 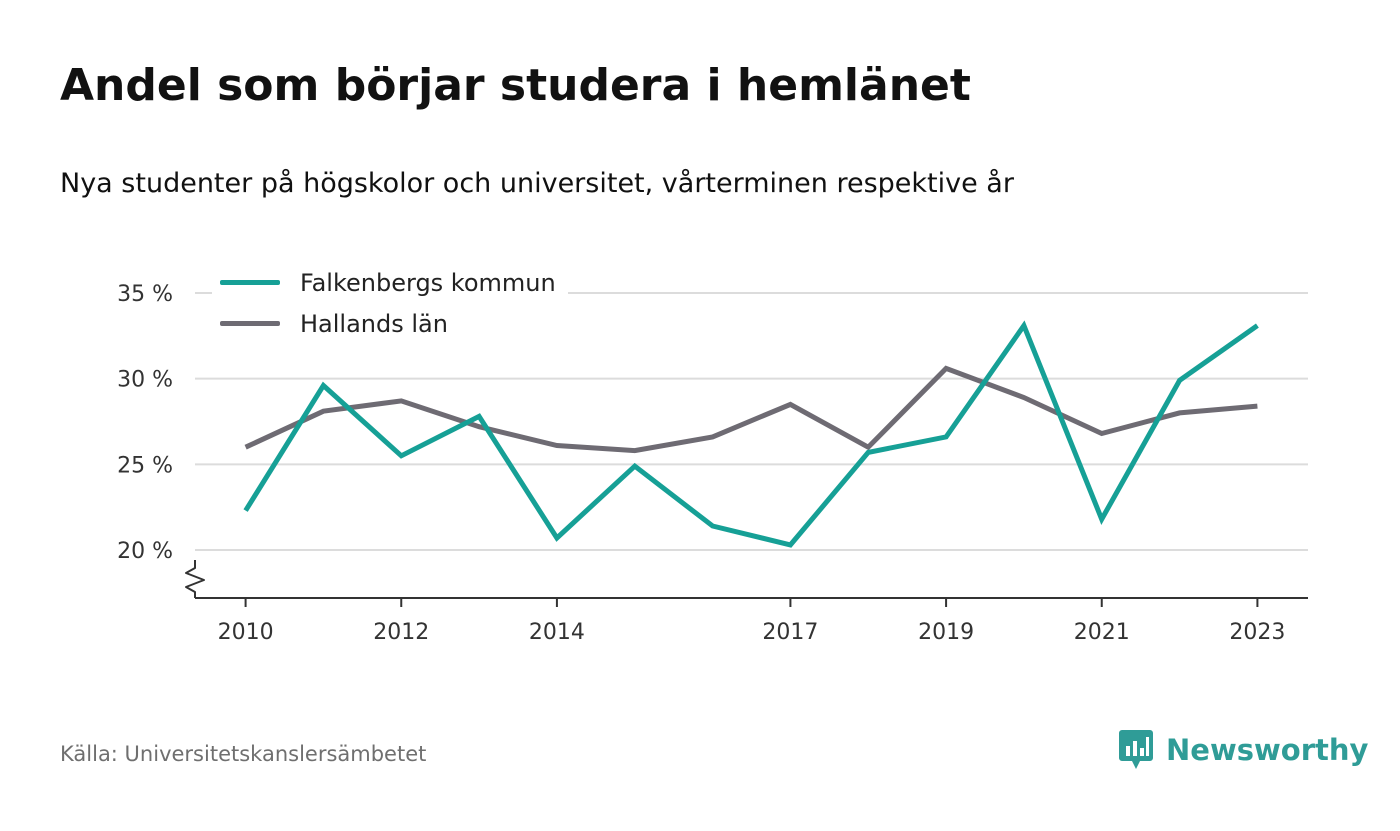 I want to click on legend-label-falkenberg: Falkenbergs kommun, so click(x=428, y=282).